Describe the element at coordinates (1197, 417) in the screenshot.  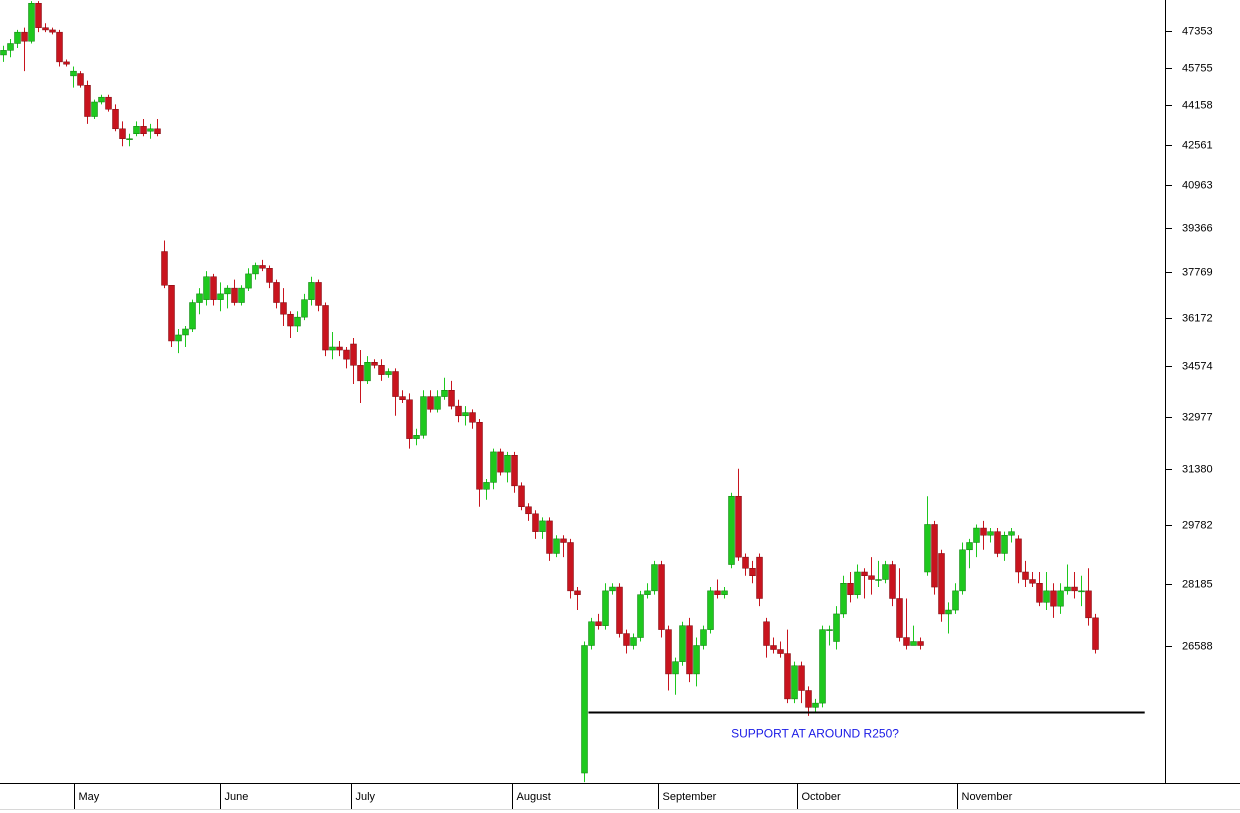
I see `y-tick-label: 32977` at that location.